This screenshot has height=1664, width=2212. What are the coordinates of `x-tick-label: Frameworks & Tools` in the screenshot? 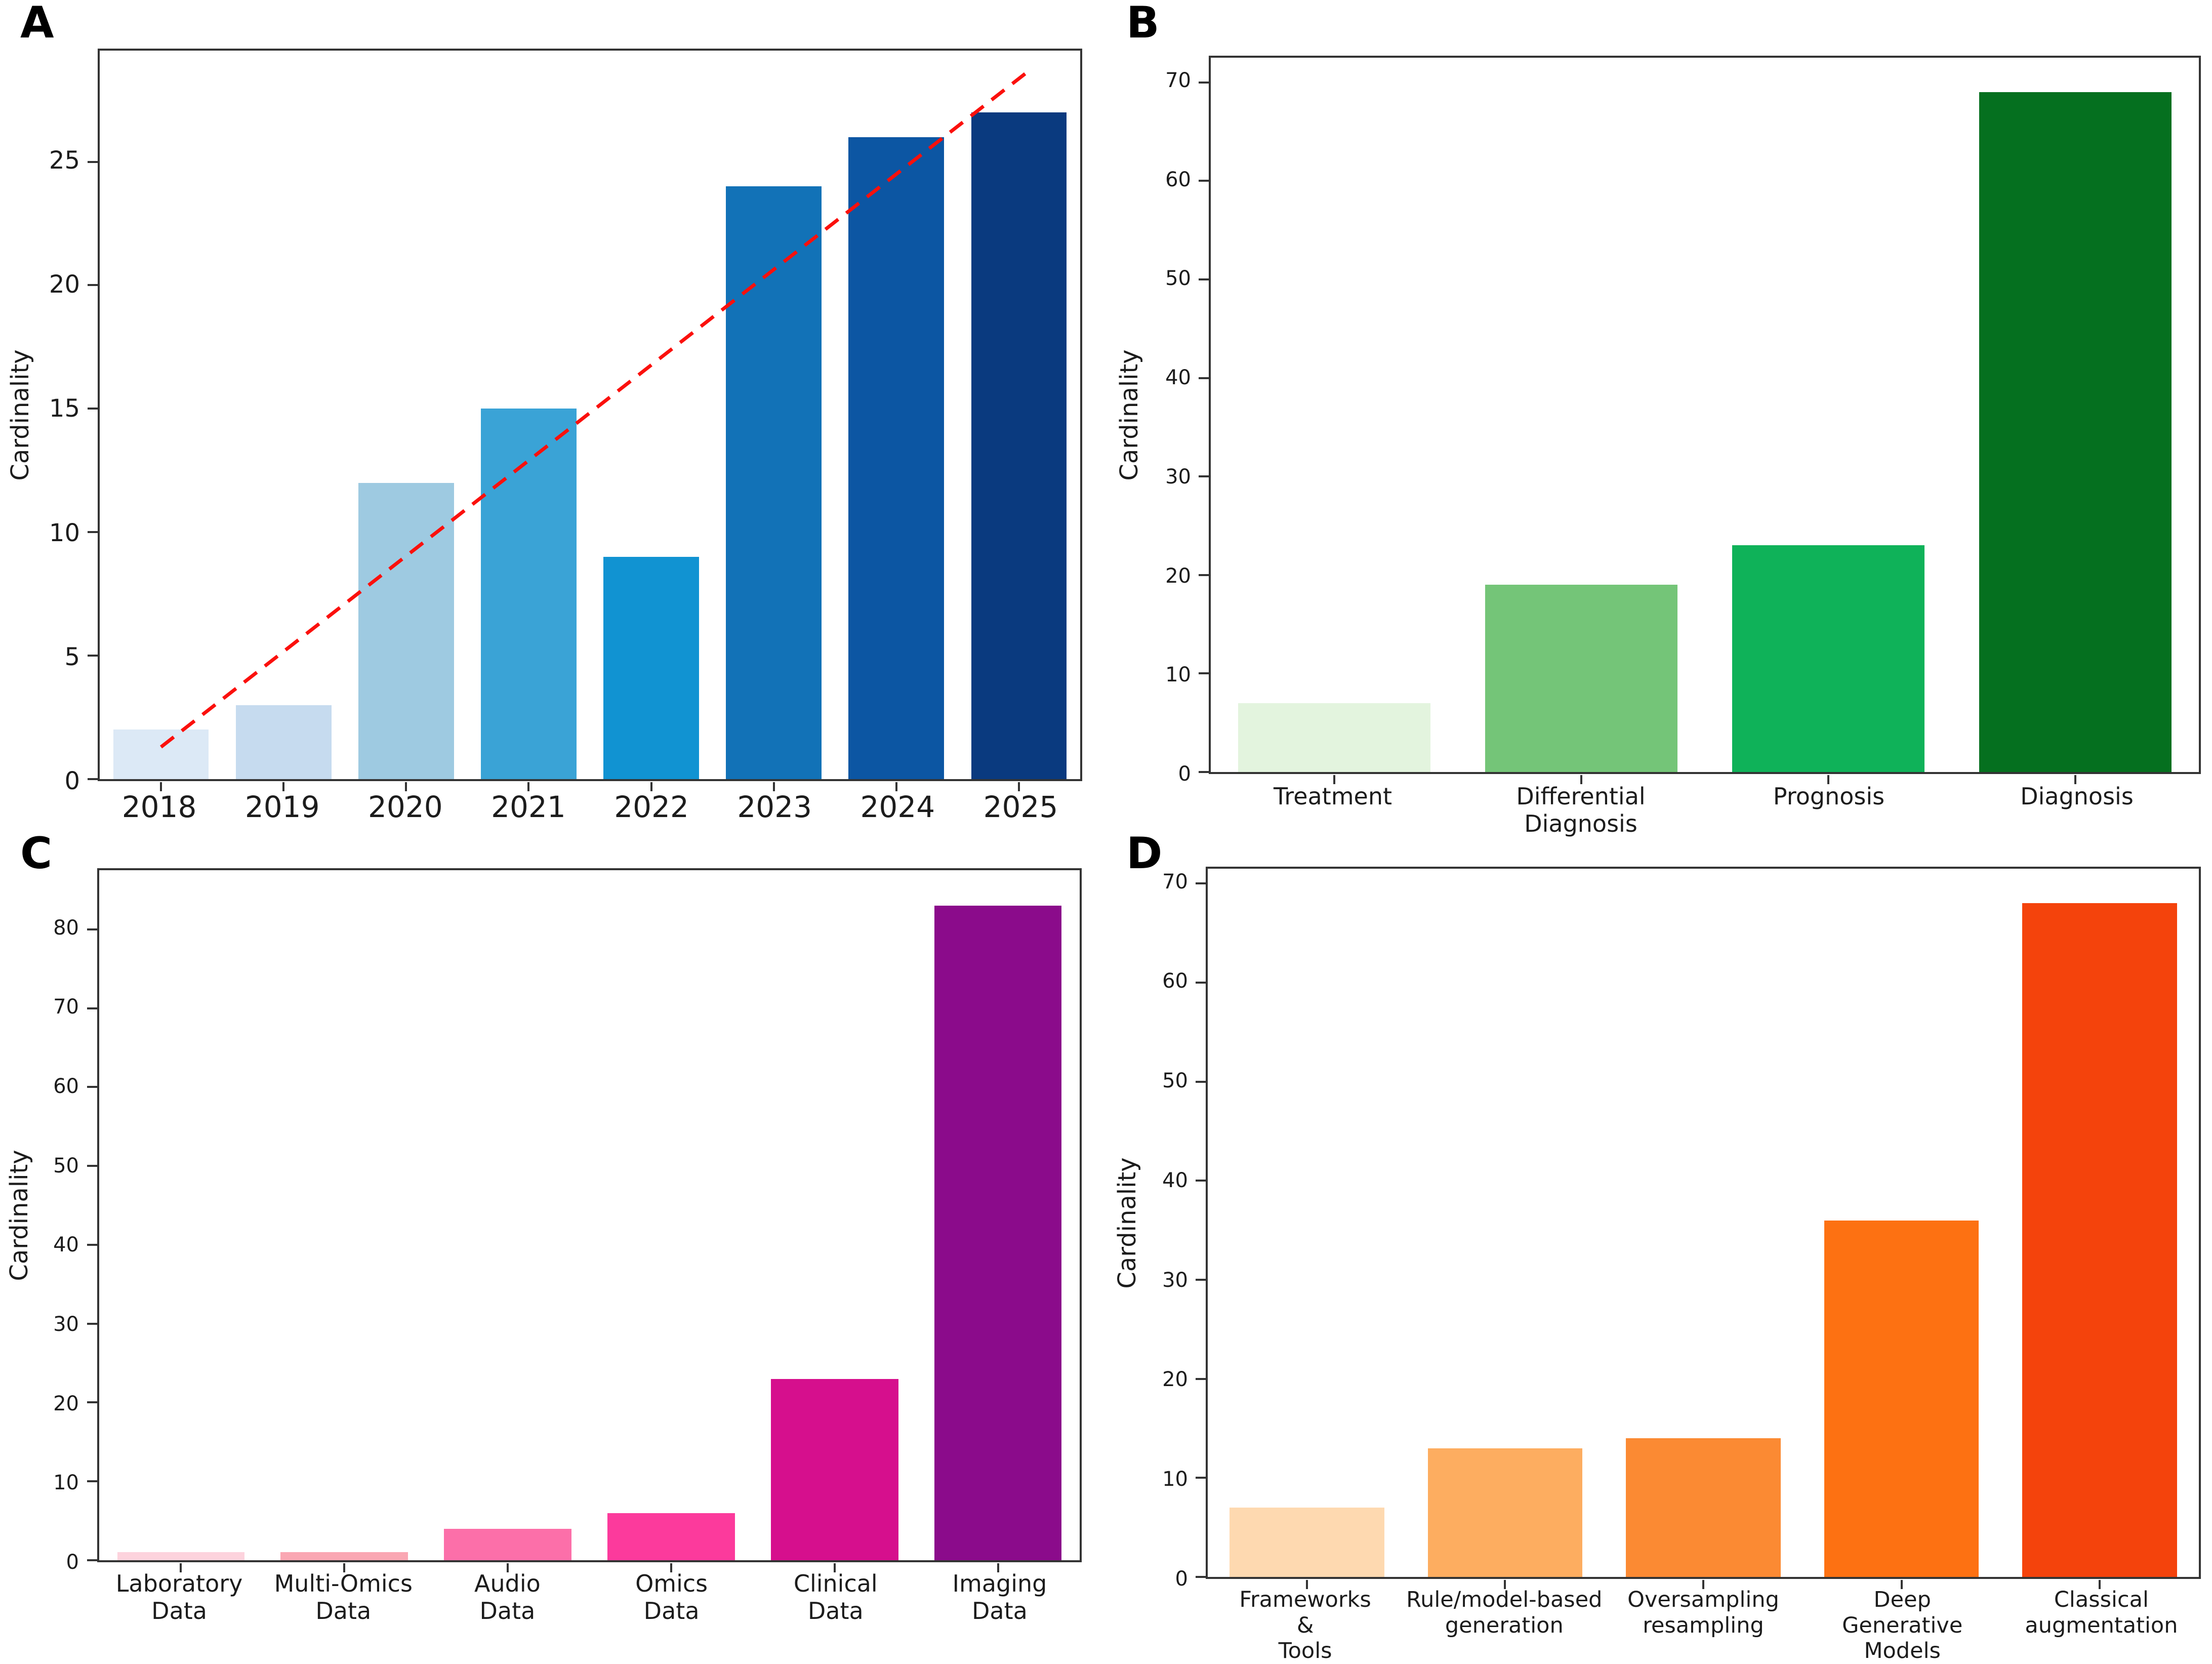 It's located at (1305, 1625).